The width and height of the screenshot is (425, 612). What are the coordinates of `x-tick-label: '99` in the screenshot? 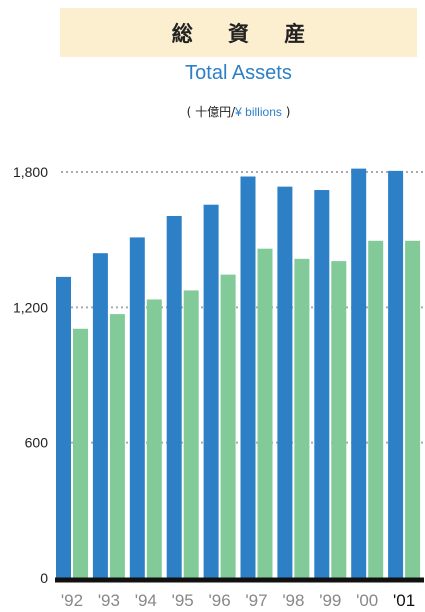 It's located at (330, 600).